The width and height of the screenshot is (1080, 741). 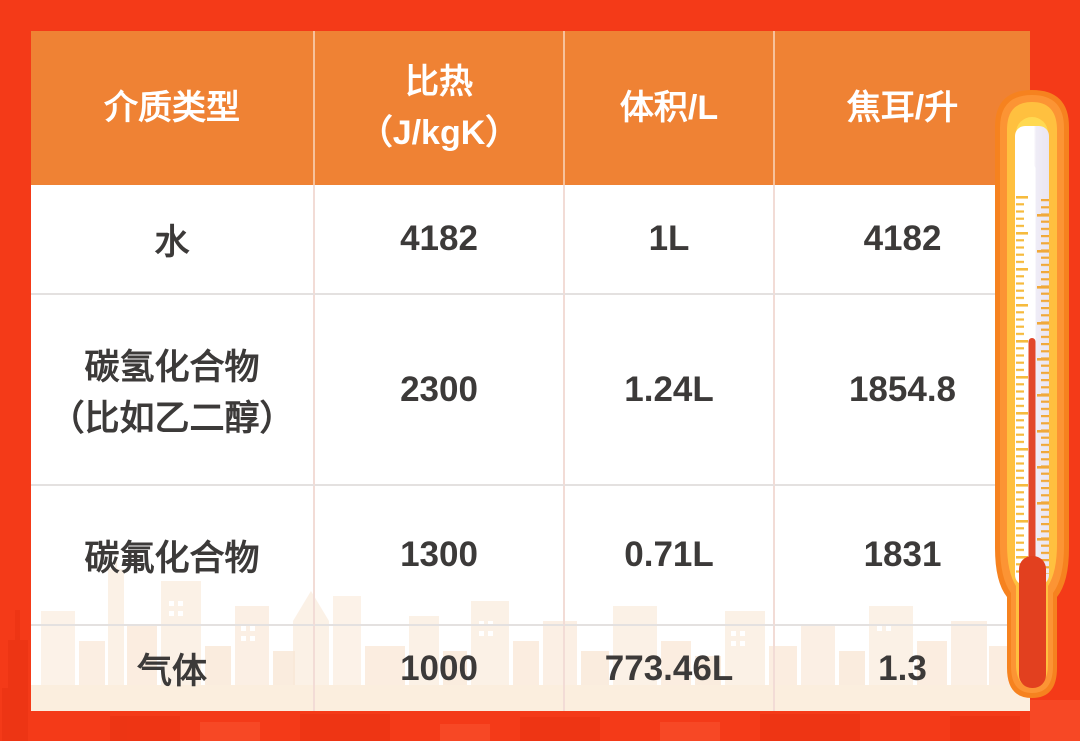 What do you see at coordinates (902, 108) in the screenshot?
I see `column-header-joules-per-liter: 焦耳/升` at bounding box center [902, 108].